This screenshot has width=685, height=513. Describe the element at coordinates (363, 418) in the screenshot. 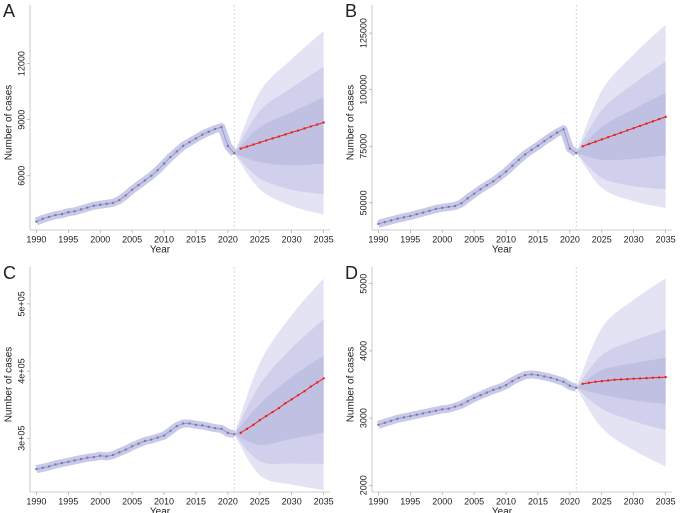

I see `y-tick-label: 3000` at that location.